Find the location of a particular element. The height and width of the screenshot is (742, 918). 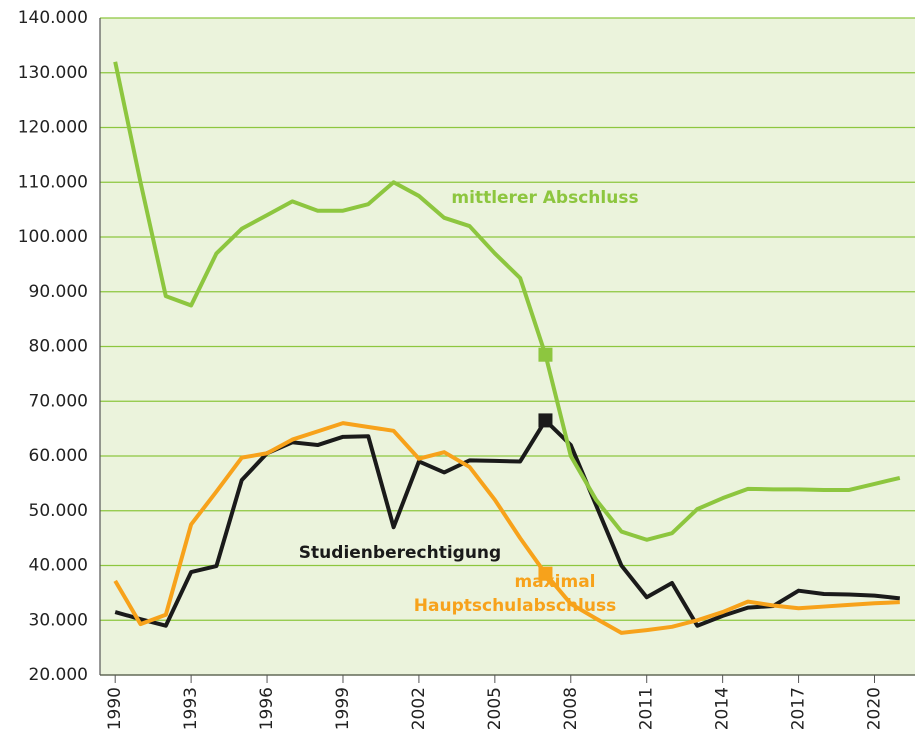

y-tick-label: 140.000 is located at coordinates (53, 18).